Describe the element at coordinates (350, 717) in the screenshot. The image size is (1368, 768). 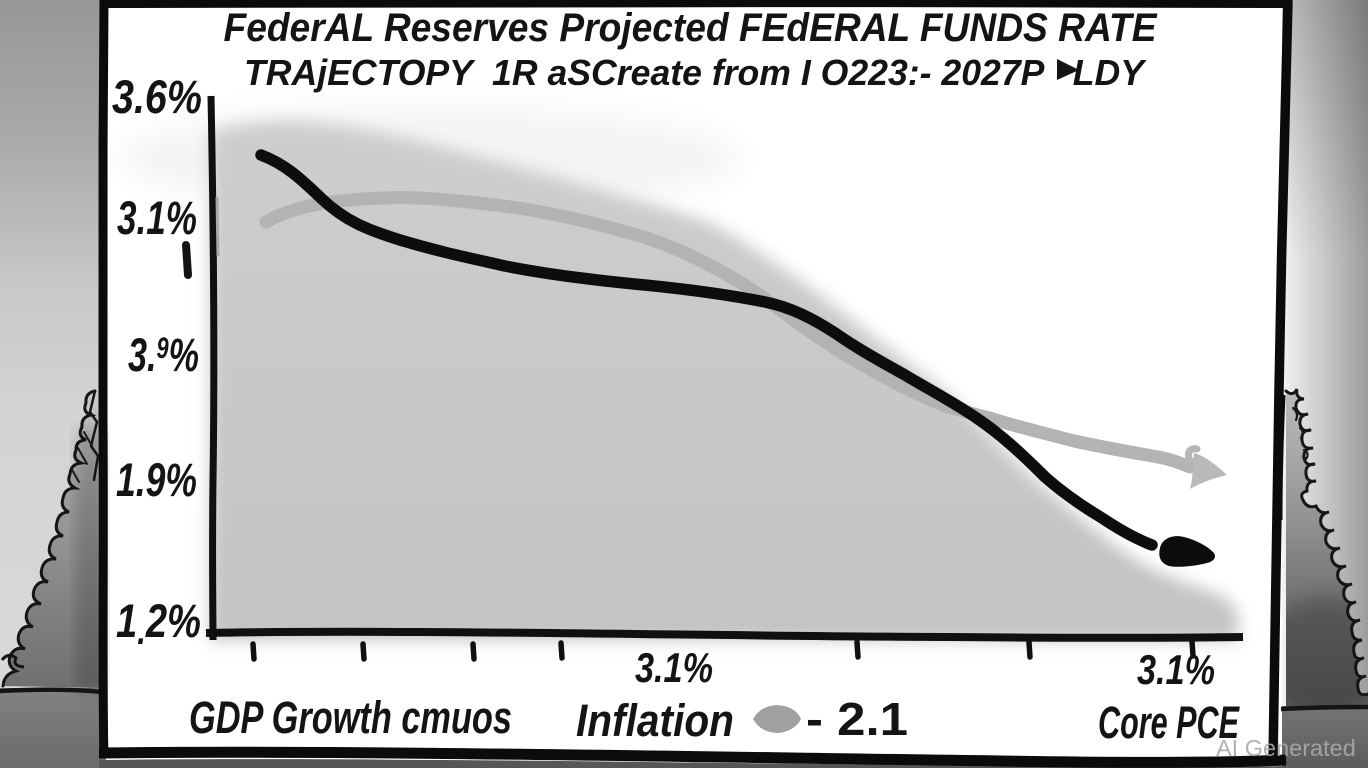
I see `svg-text: GDP Growth cmuos` at that location.